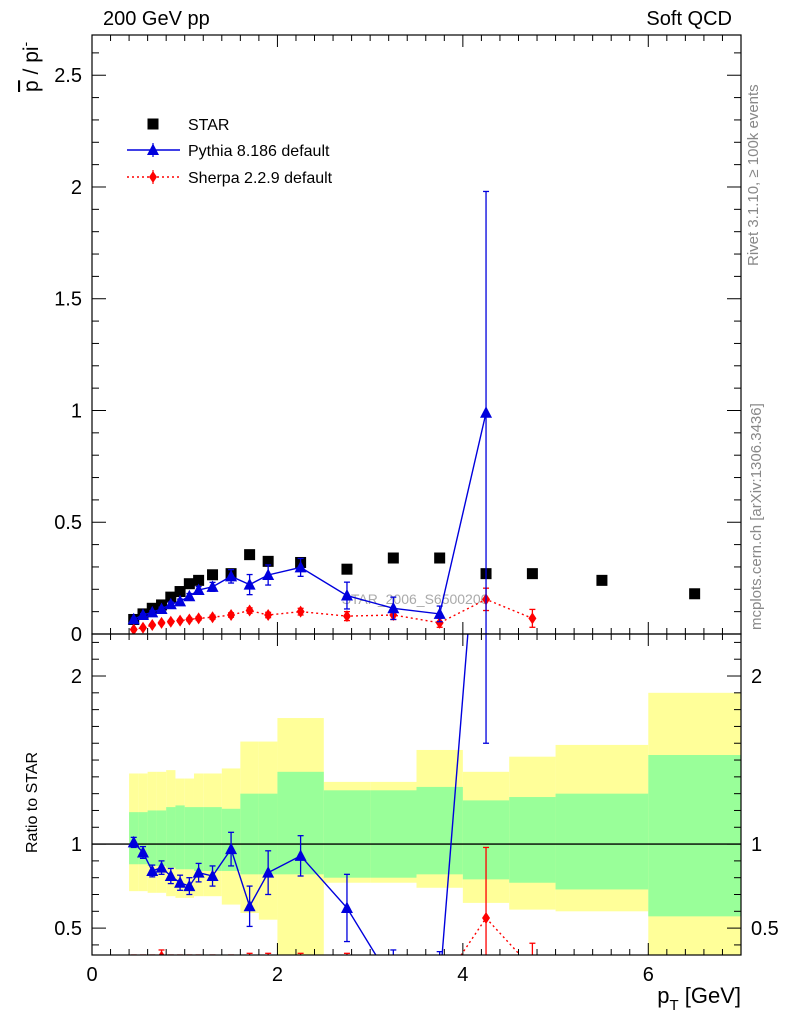  Describe the element at coordinates (156, 19) in the screenshot. I see `header-left: 200 GeV pp` at that location.